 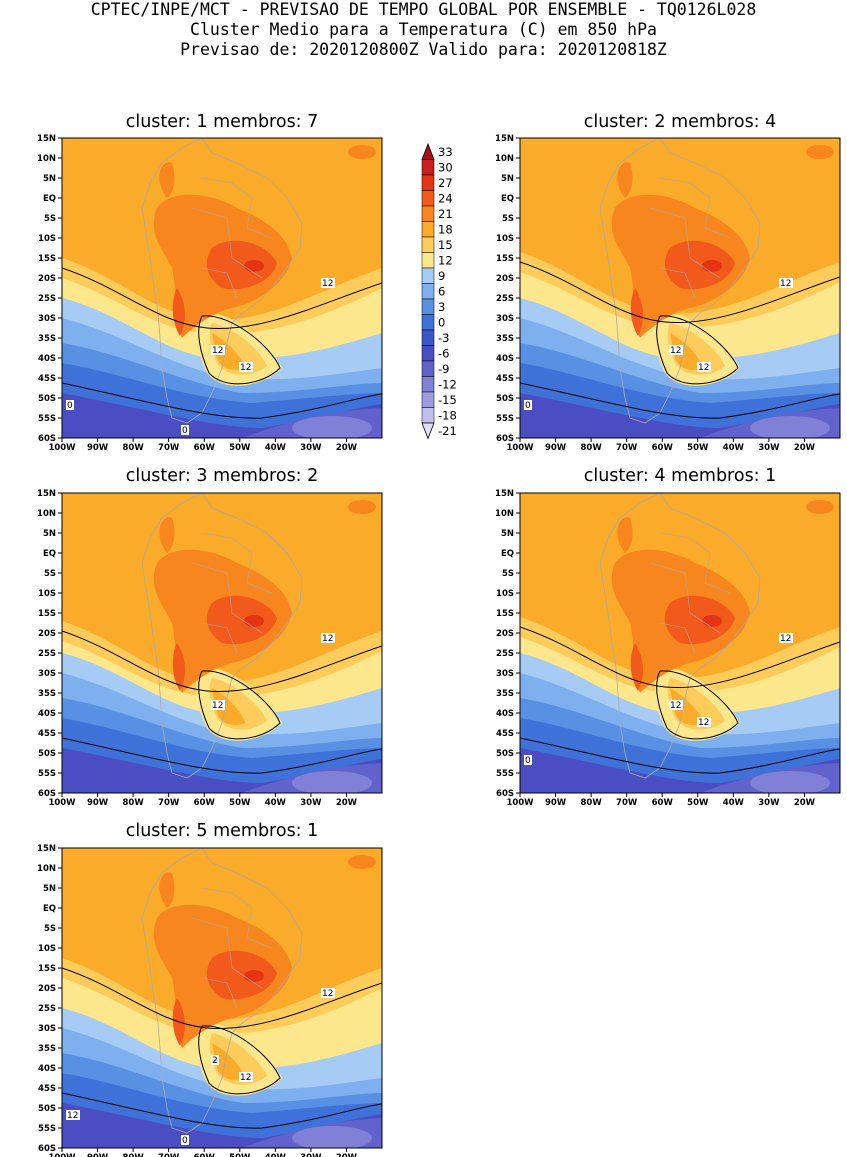 I want to click on colorbar-level-label: -9, so click(x=443, y=369).